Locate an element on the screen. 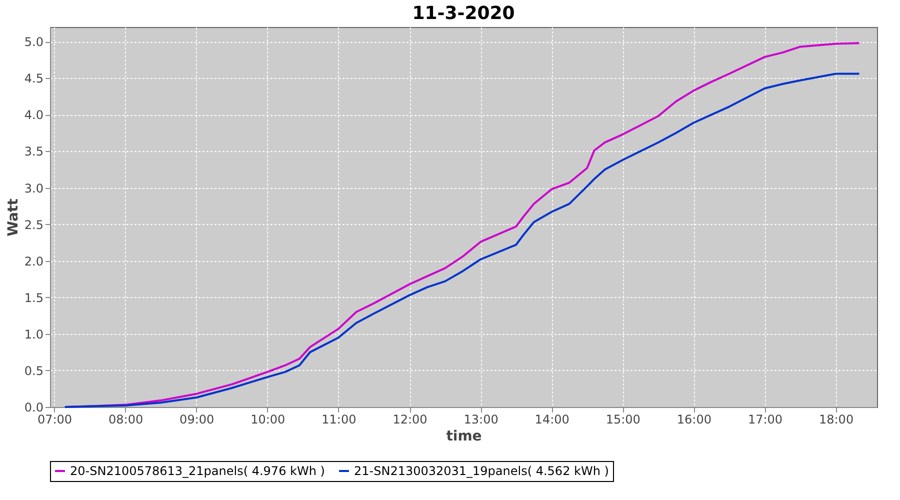  x-tick-label: 11:00 is located at coordinates (339, 419).